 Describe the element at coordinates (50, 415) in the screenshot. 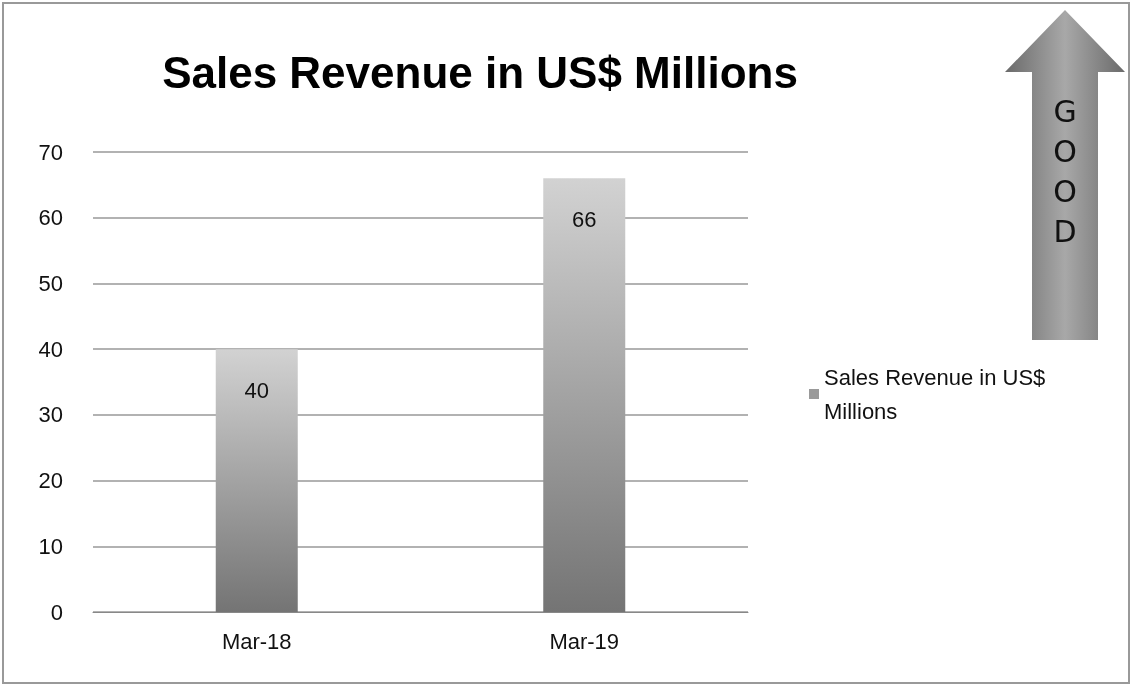

I see `y-tick-label: 30` at that location.